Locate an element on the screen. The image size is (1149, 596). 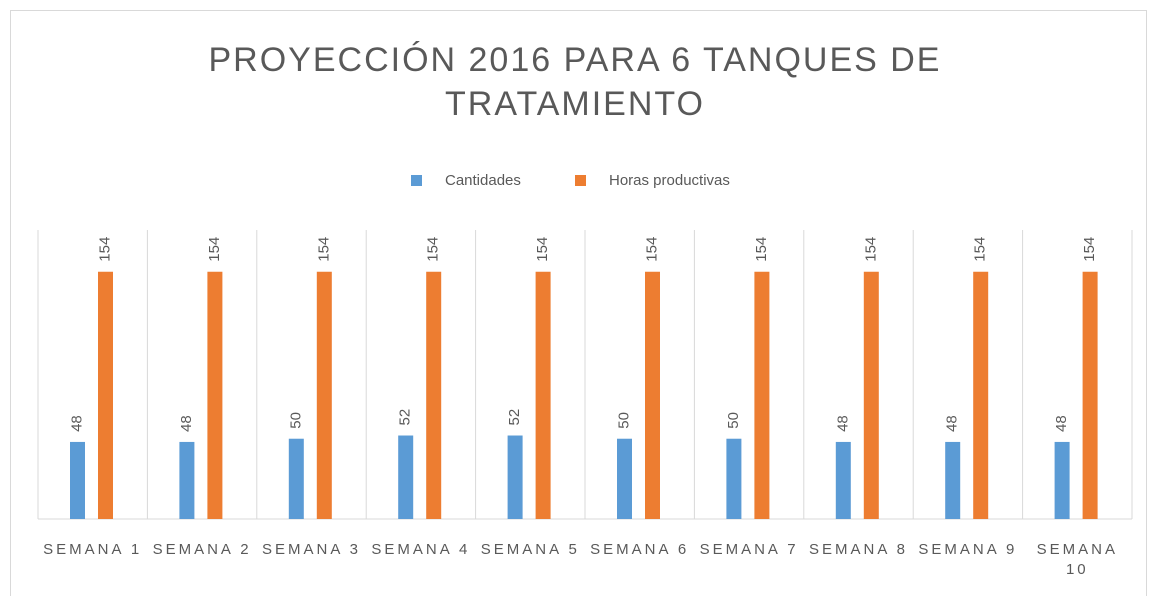
x-tick-label: SEMANA 10 is located at coordinates (1077, 559).